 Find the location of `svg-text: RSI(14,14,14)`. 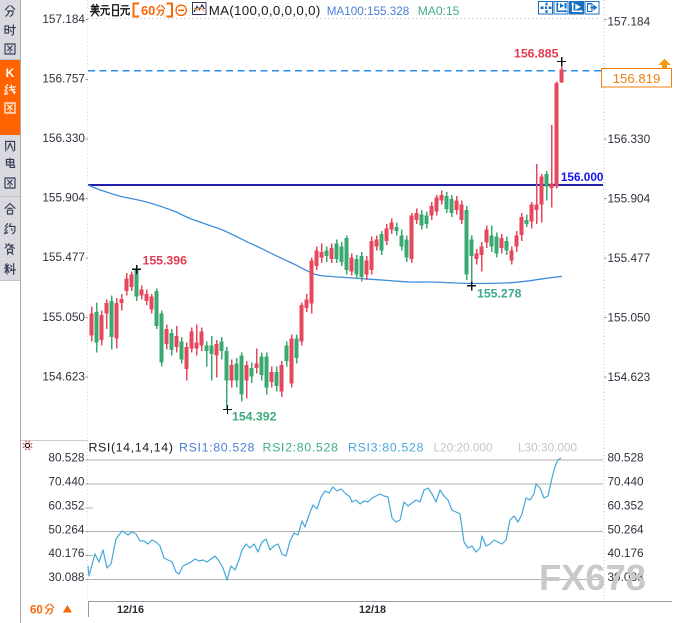

svg-text: RSI(14,14,14) is located at coordinates (131, 448).